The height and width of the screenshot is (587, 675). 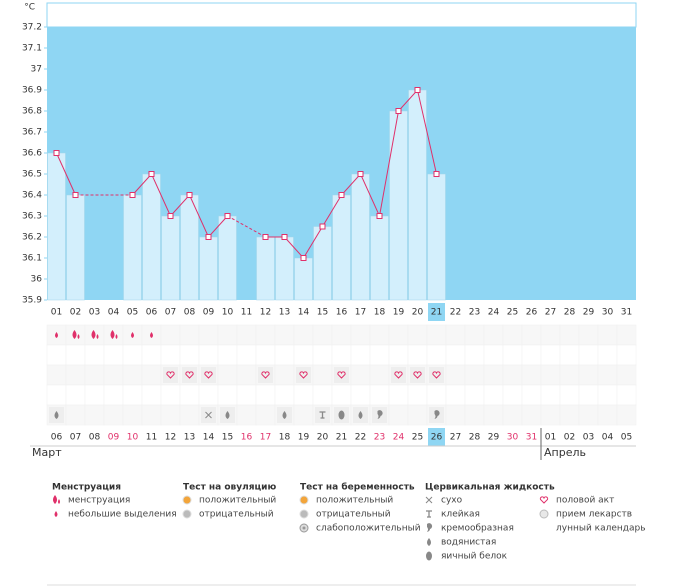 What do you see at coordinates (569, 438) in the screenshot?
I see `cycle-day-label: 02` at bounding box center [569, 438].